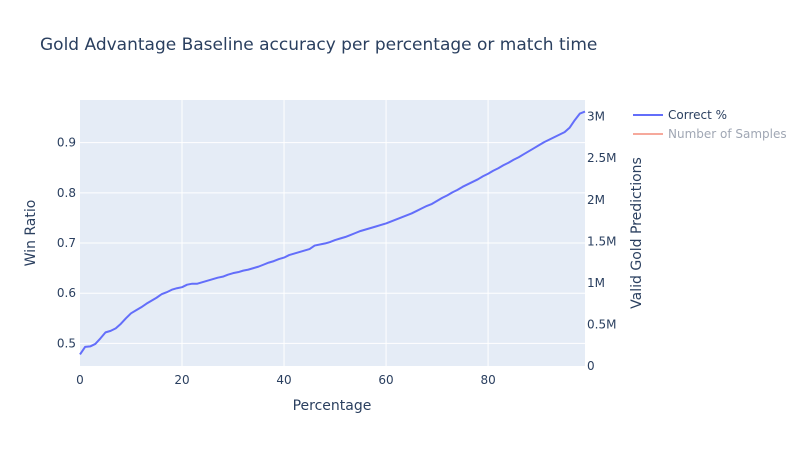  Describe the element at coordinates (591, 366) in the screenshot. I see `y2-tick-label: 0` at that location.